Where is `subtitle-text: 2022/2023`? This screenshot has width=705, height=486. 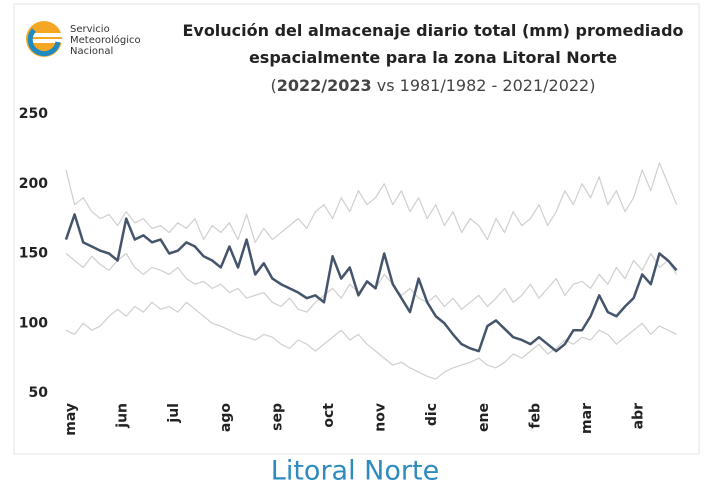
subtitle-text: 2022/2023 is located at coordinates (324, 85).